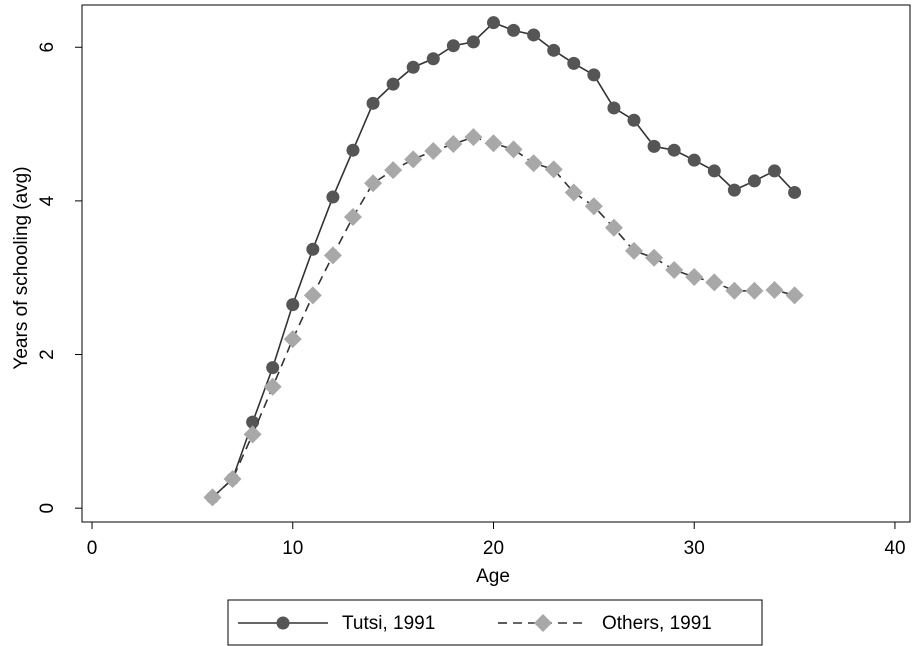  I want to click on y-tick-label: 0, so click(47, 508).